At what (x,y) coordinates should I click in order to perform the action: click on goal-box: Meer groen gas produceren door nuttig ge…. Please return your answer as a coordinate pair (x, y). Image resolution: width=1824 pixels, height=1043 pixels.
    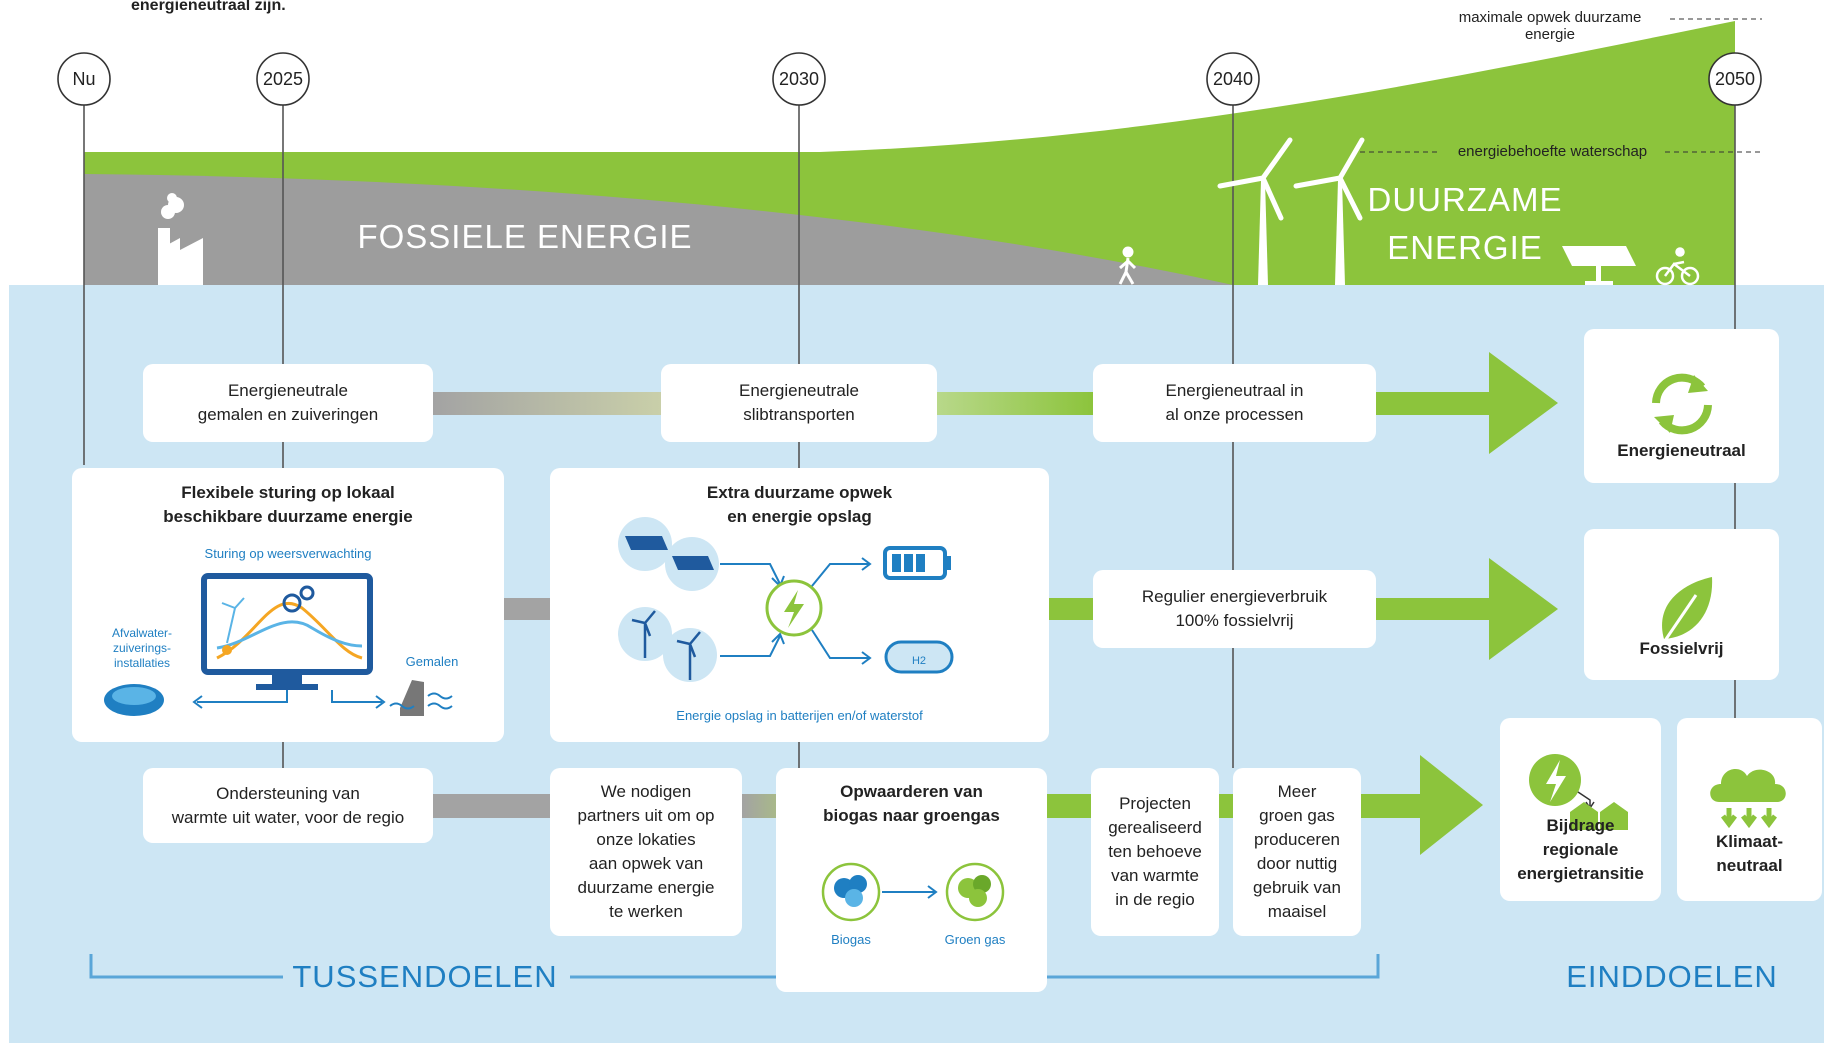
    Looking at the image, I should click on (1297, 852).